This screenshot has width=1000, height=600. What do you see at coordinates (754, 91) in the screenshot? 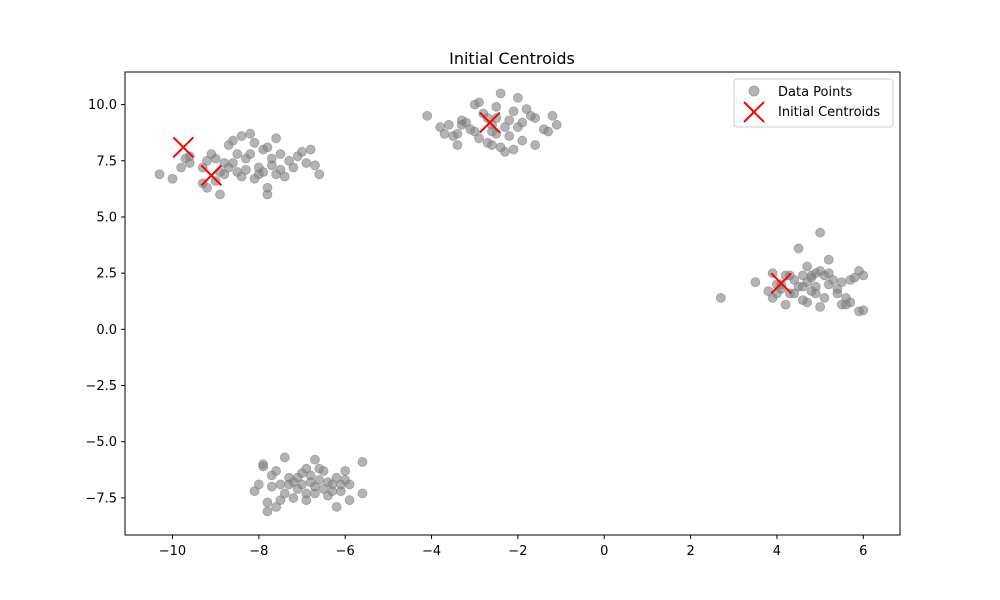
I see `legend-data-points-marker` at bounding box center [754, 91].